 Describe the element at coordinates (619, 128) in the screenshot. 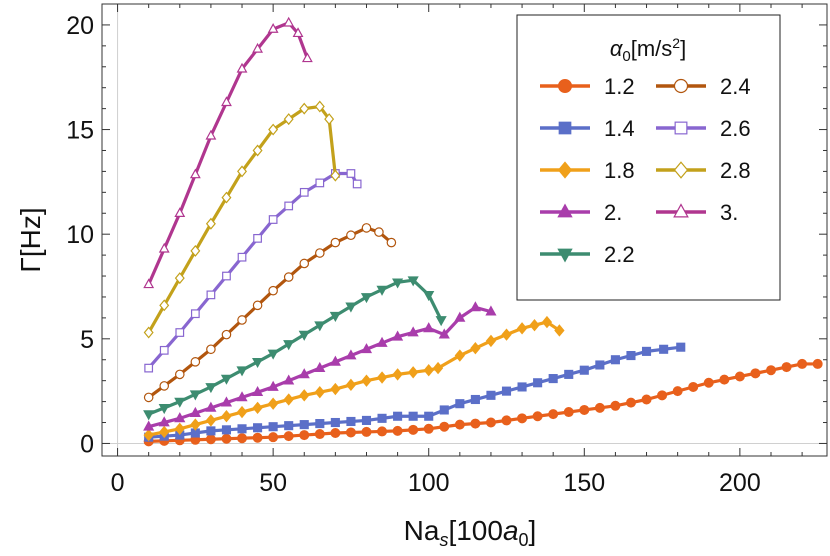

I see `legend-label: 1.4` at that location.